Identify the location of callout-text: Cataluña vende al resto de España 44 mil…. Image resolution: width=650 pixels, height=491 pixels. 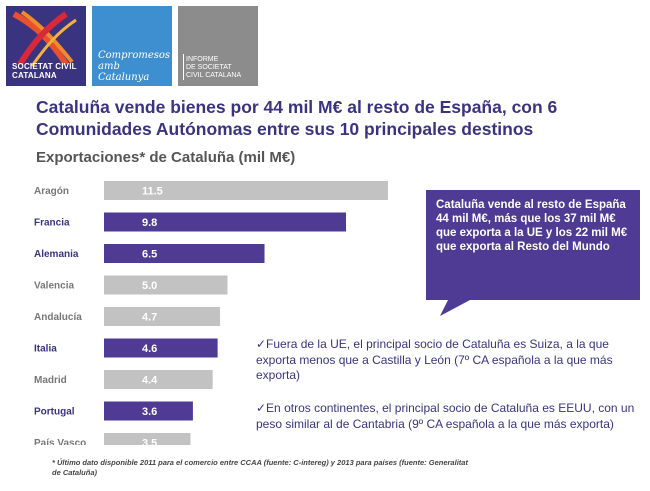
(532, 226).